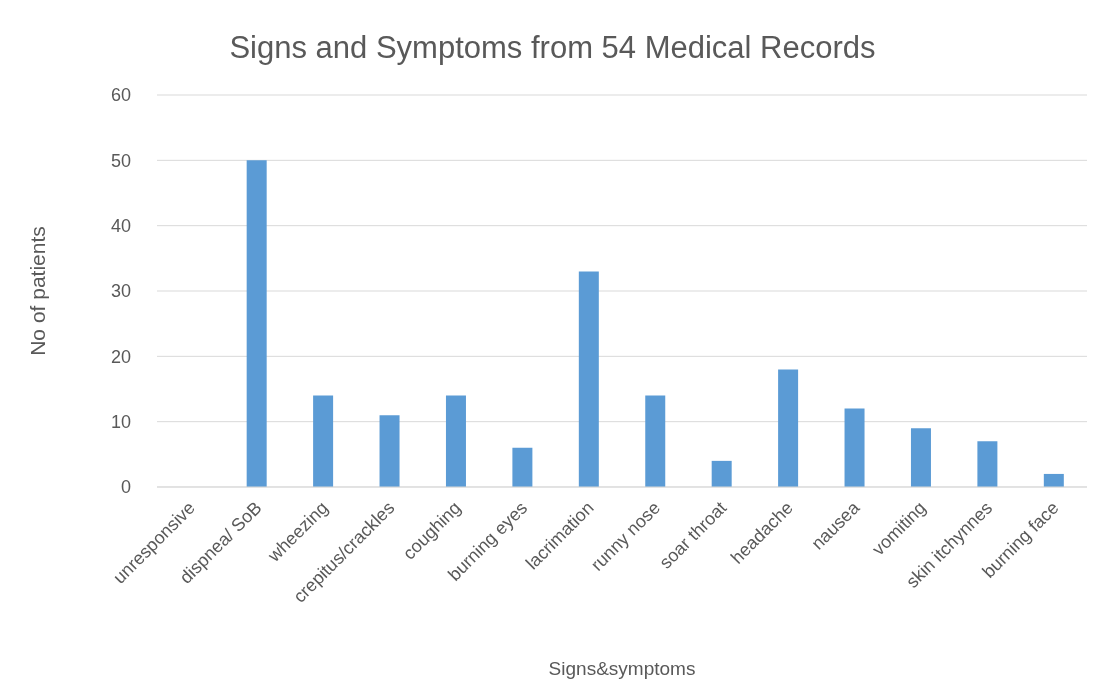 The height and width of the screenshot is (683, 1105). What do you see at coordinates (120, 291) in the screenshot?
I see `y-tick-label: 30` at bounding box center [120, 291].